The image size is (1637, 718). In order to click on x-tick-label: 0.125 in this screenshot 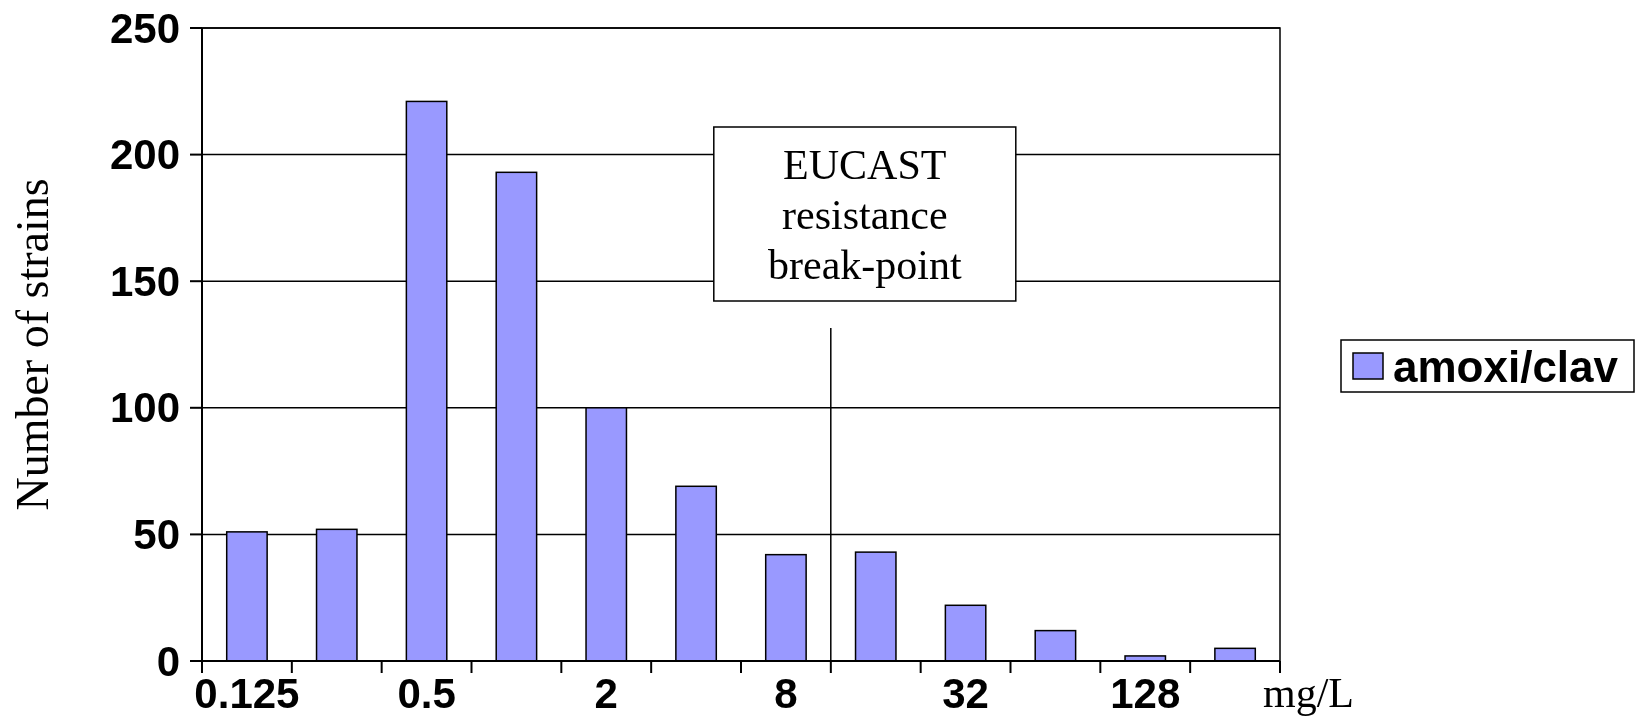, I will do `click(247, 693)`.